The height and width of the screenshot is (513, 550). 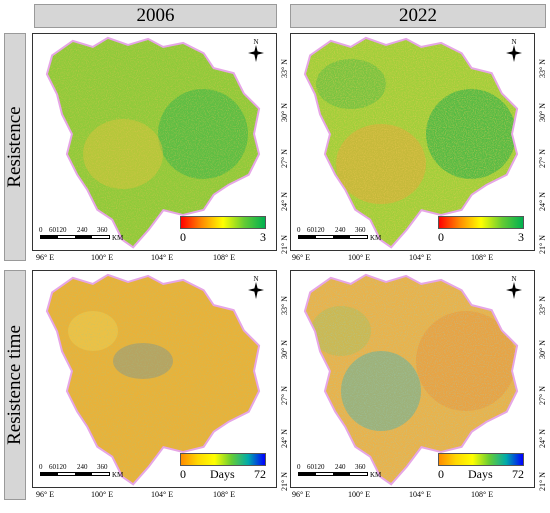 I want to click on row-header-resistance-time: Resistence time, so click(x=15, y=385).